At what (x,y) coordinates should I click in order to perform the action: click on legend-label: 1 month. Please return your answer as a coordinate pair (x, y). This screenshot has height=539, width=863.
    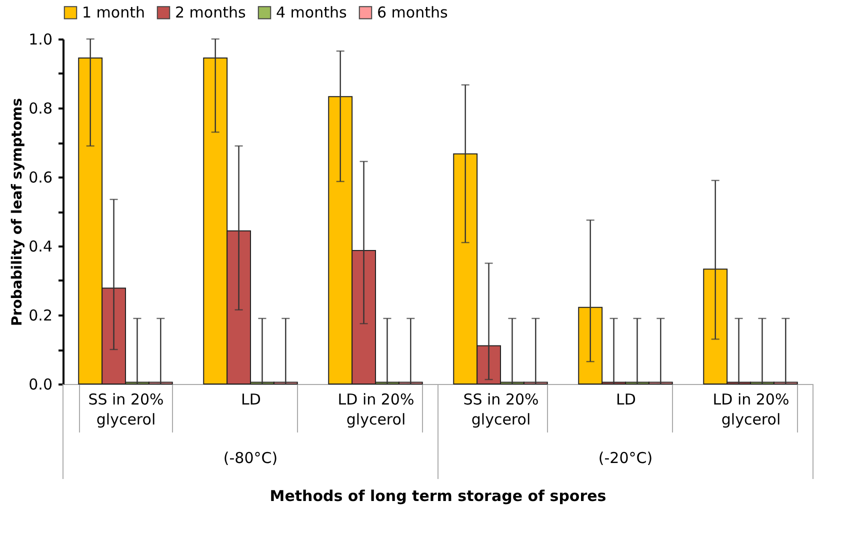
    Looking at the image, I should click on (113, 13).